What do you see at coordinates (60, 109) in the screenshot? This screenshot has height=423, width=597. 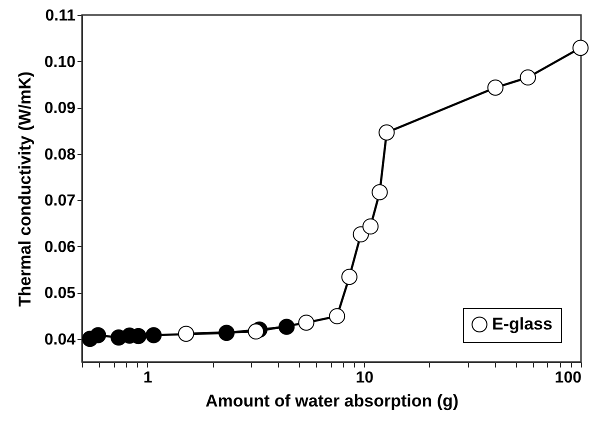 I see `y-tick-label: 0.09` at bounding box center [60, 109].